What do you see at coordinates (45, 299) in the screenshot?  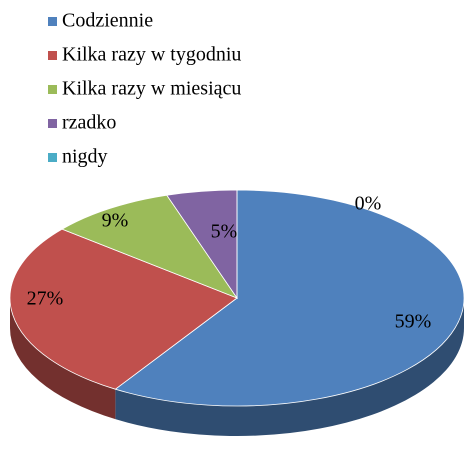 I see `data-label: 27%` at bounding box center [45, 299].